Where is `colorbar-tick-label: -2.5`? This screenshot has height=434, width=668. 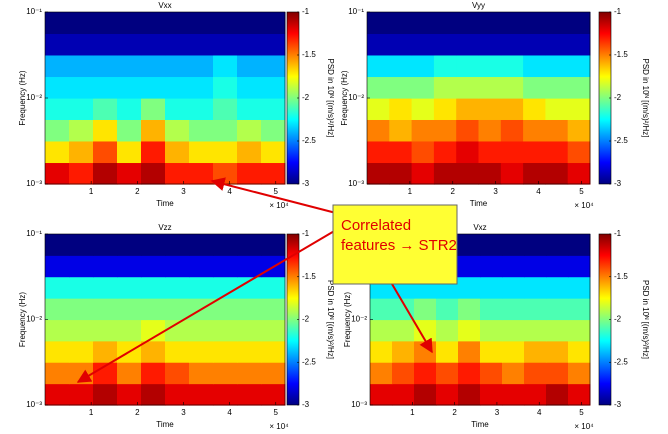 colorbar-tick-label: -2.5 is located at coordinates (621, 361).